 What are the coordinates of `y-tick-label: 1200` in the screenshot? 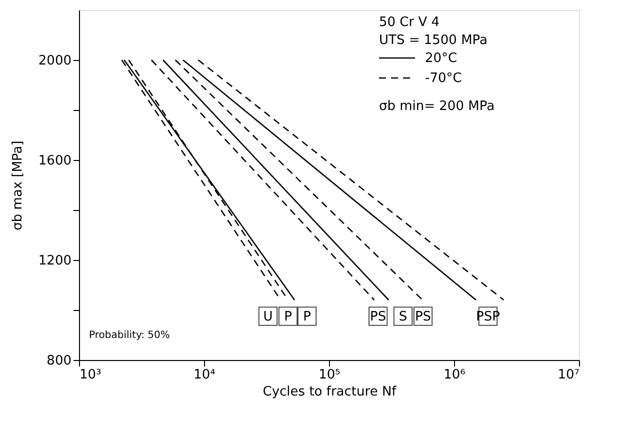 It's located at (55, 261).